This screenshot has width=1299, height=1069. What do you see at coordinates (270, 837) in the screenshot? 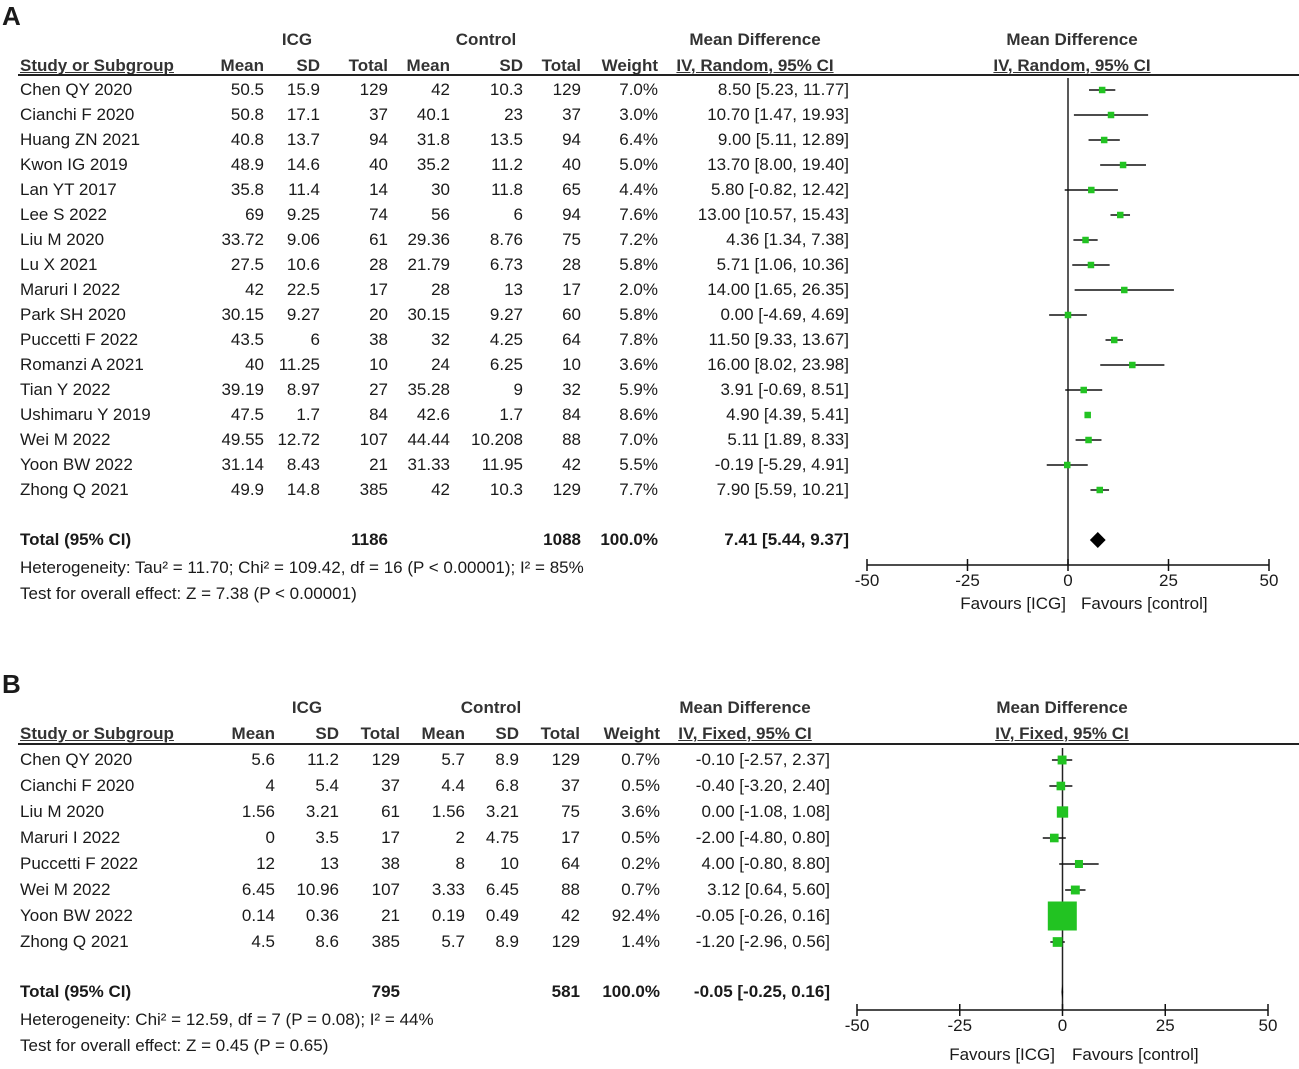
I see `icg-mean: 0` at bounding box center [270, 837].